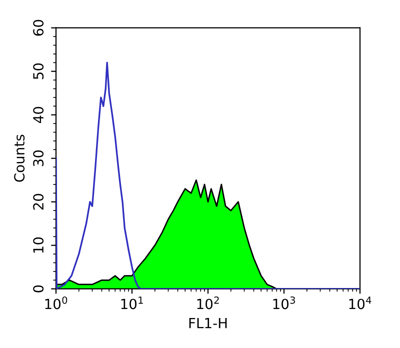 This screenshot has height=348, width=400. I want to click on x-axis-title: FL1-H, so click(208, 323).